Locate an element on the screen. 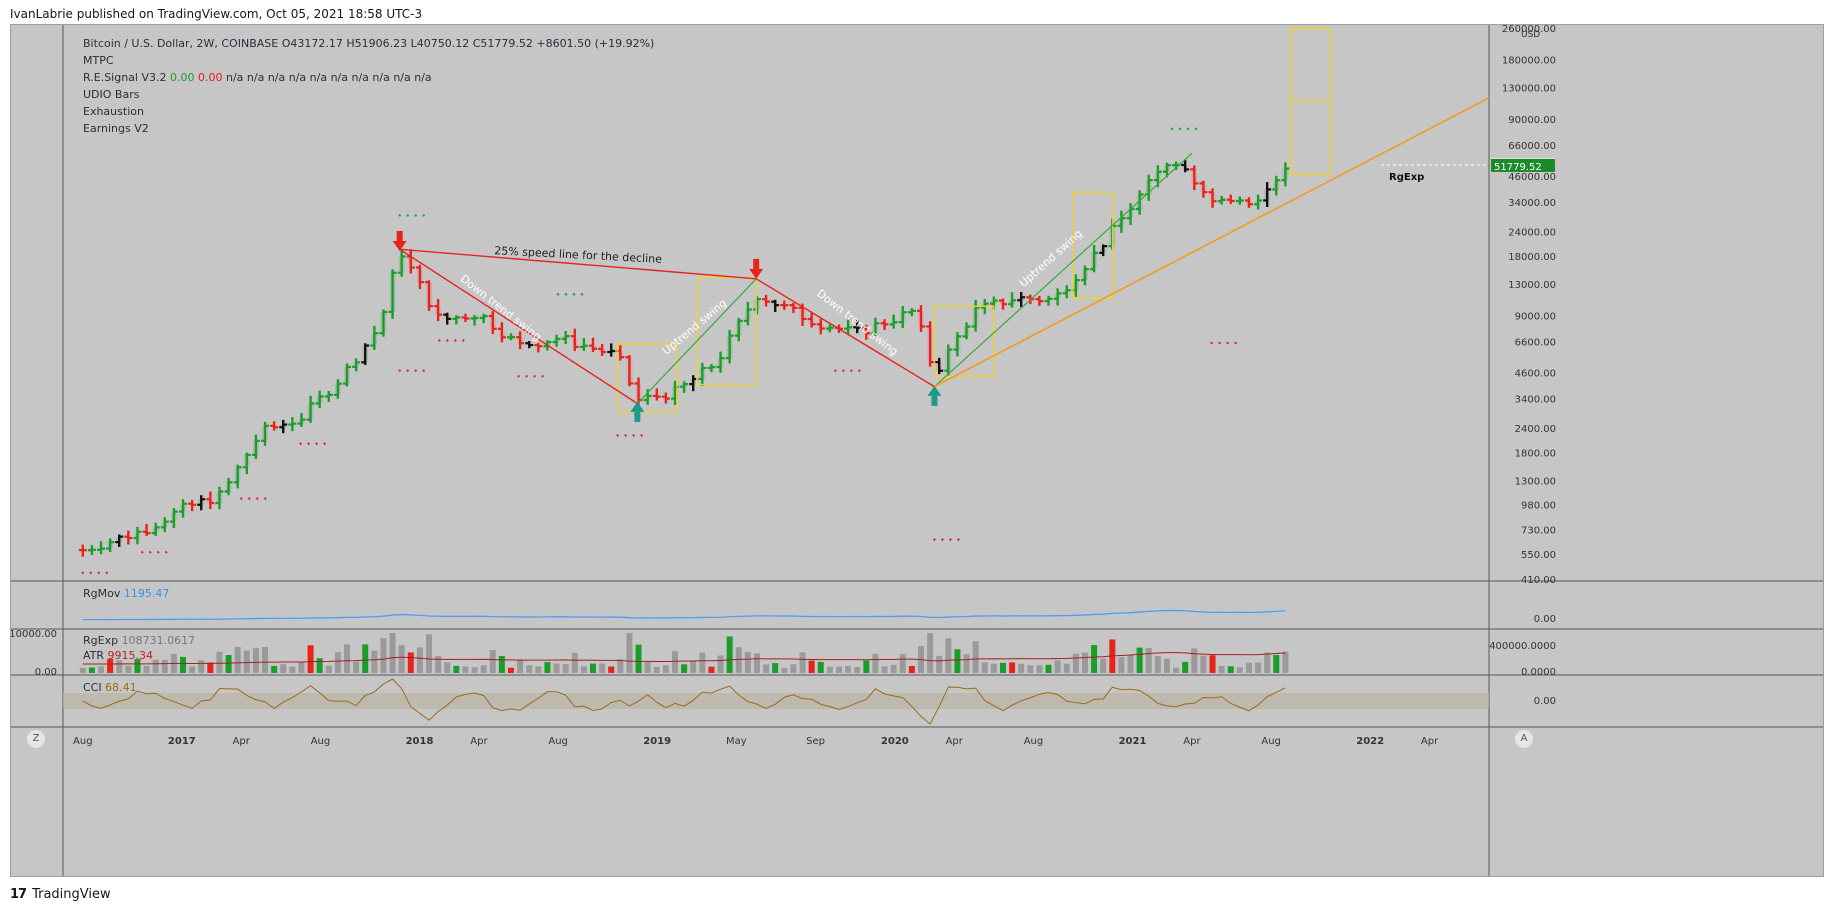  y-tick-label: 13000.00 is located at coordinates (1532, 285).